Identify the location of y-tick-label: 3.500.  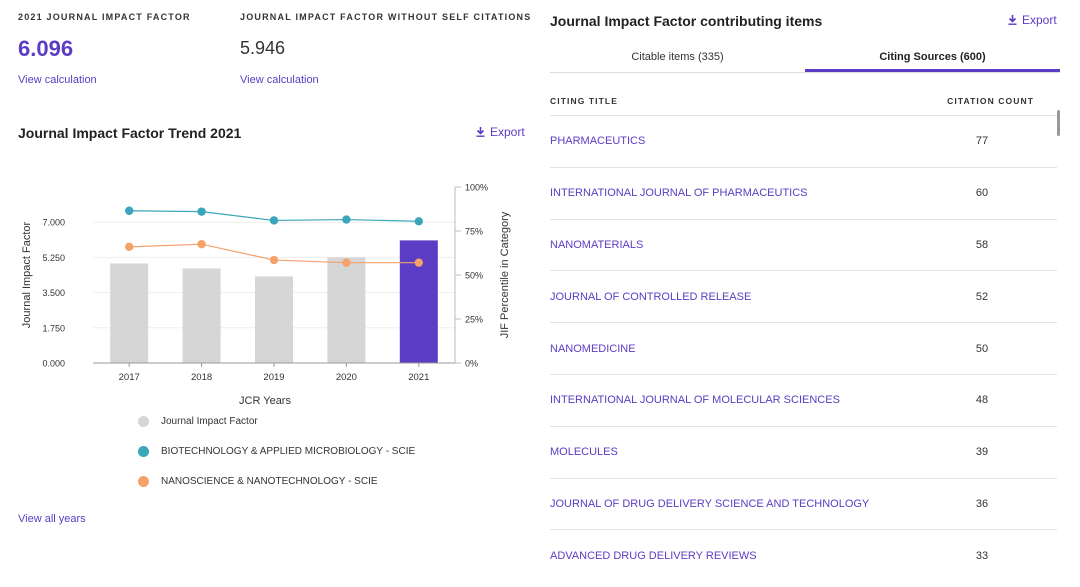
(53, 293).